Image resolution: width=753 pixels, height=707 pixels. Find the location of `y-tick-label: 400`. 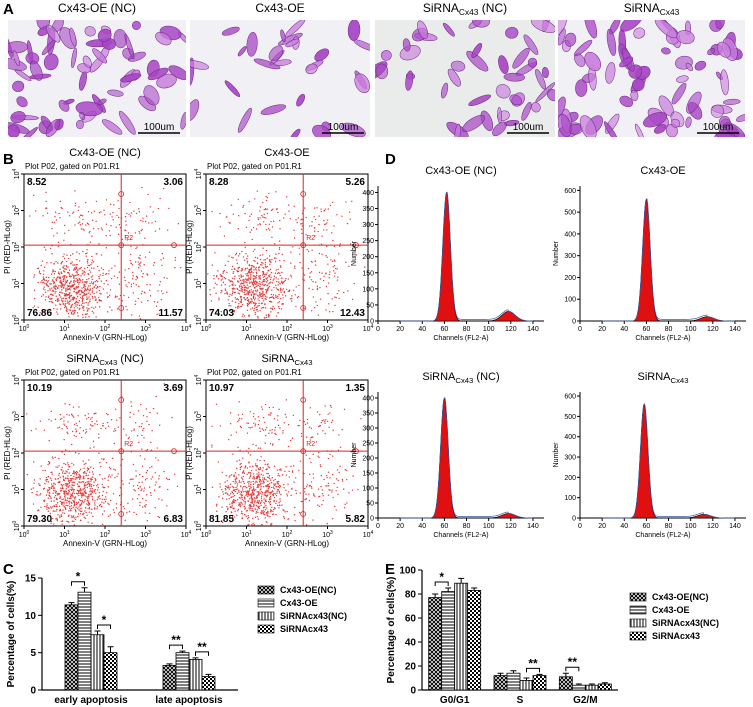

y-tick-label: 400 is located at coordinates (570, 437).